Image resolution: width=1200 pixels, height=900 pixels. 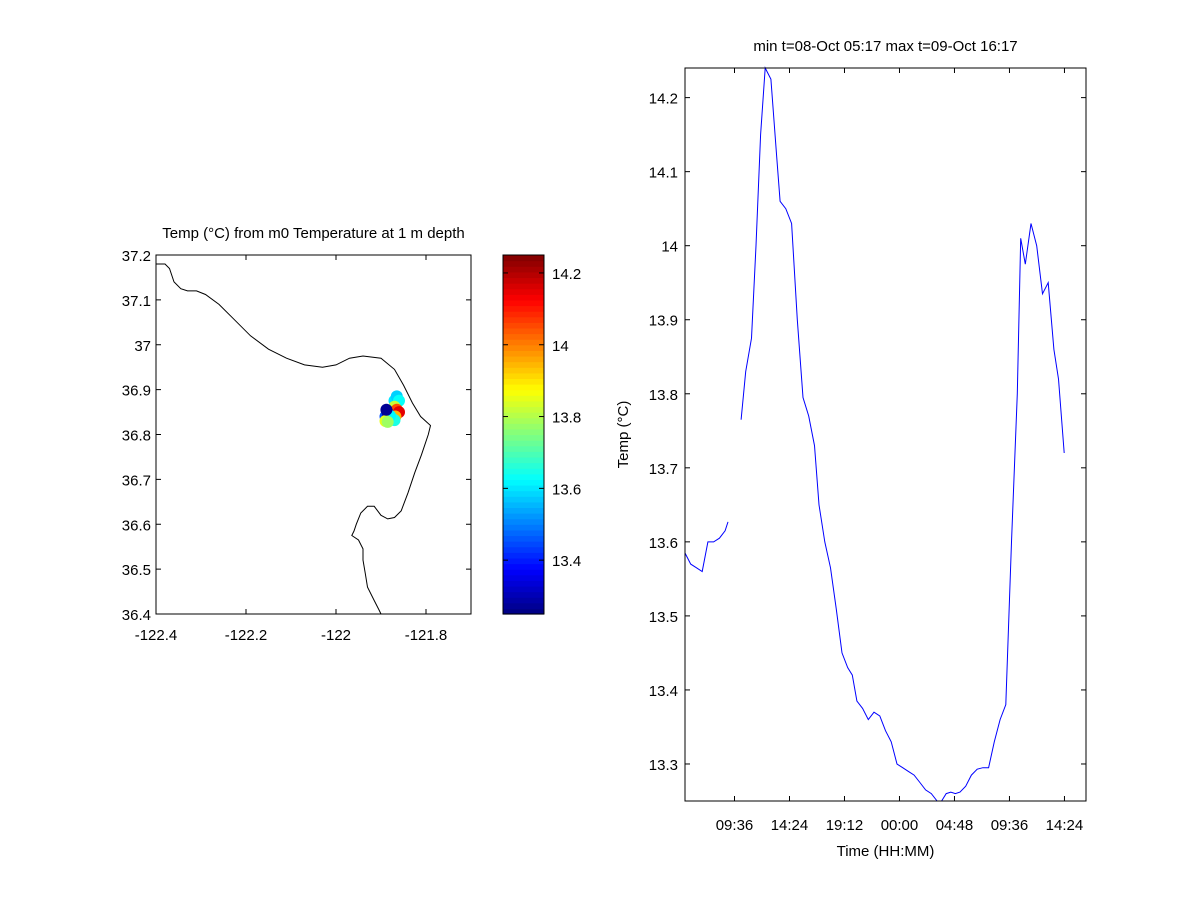 I want to click on map-x-tick-label: -122.2, so click(x=246, y=635).